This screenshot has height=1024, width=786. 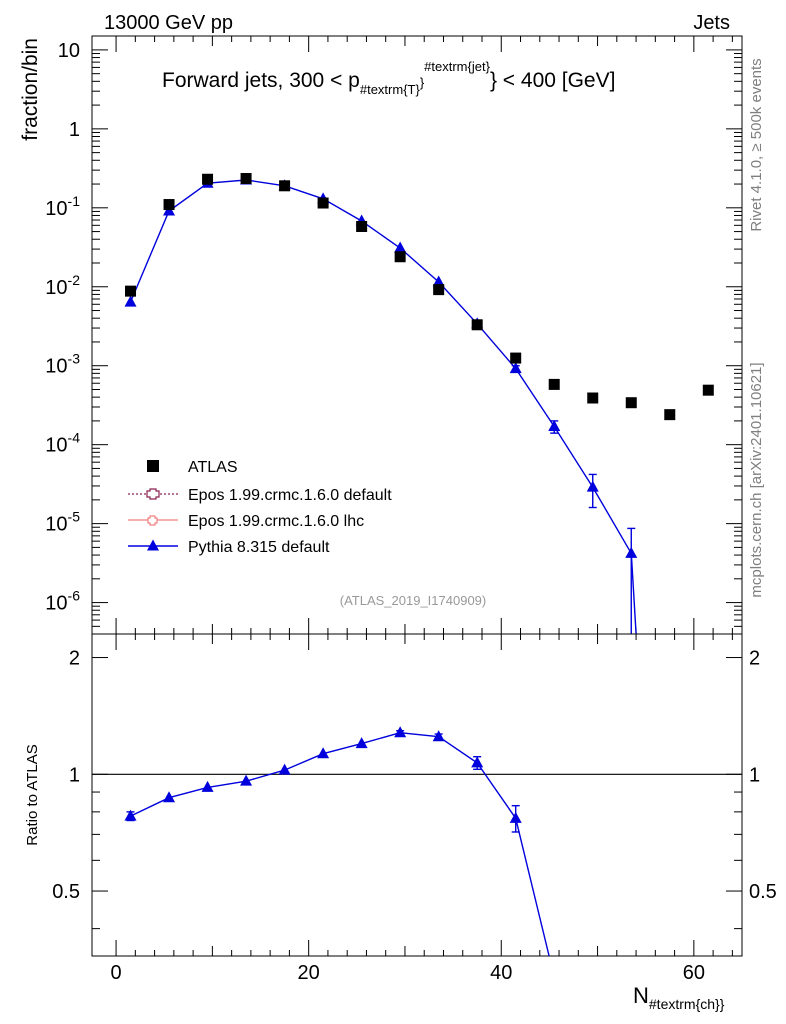 I want to click on ratio-y-tick-label: 1, so click(x=74, y=775).